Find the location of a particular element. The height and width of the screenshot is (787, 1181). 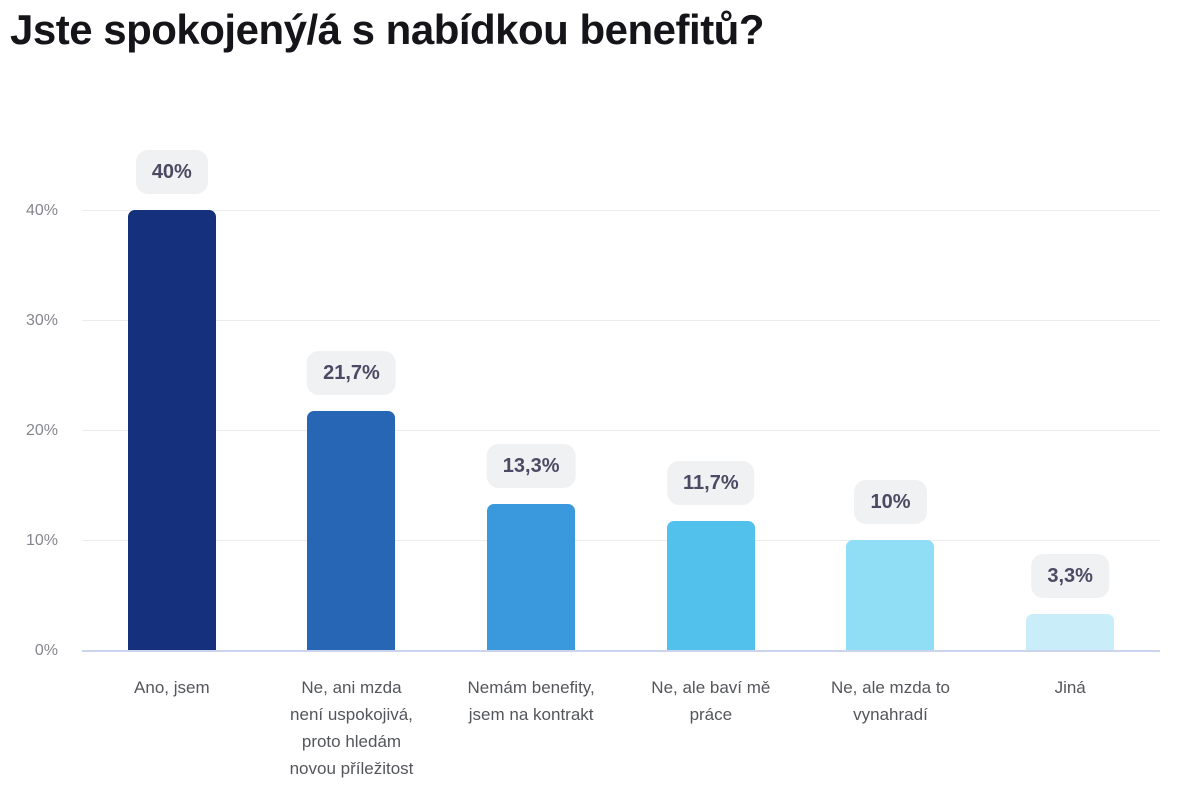

bar-value-badge: 3,3% is located at coordinates (1070, 575).